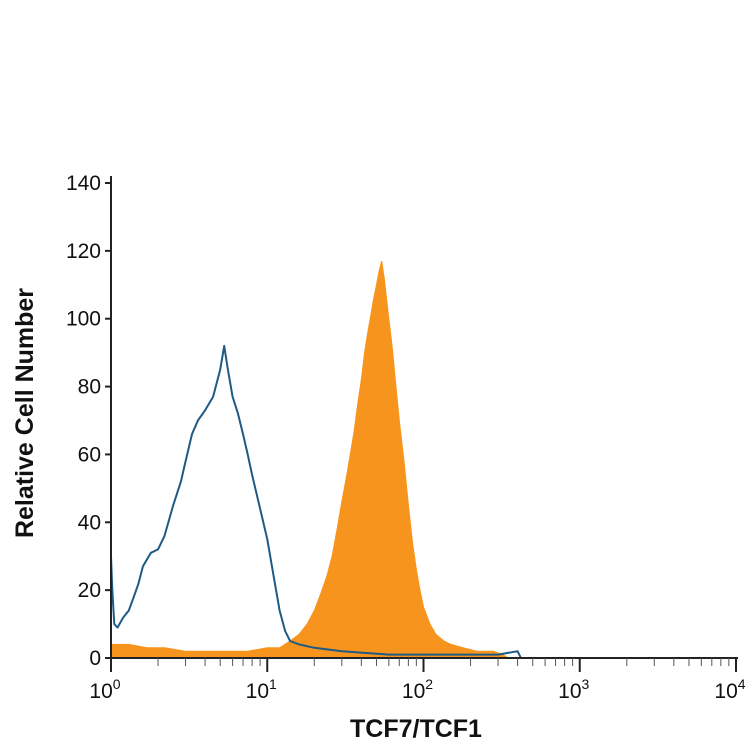 The width and height of the screenshot is (750, 750). I want to click on x-axis-title: TCF7/TCF1, so click(416, 729).